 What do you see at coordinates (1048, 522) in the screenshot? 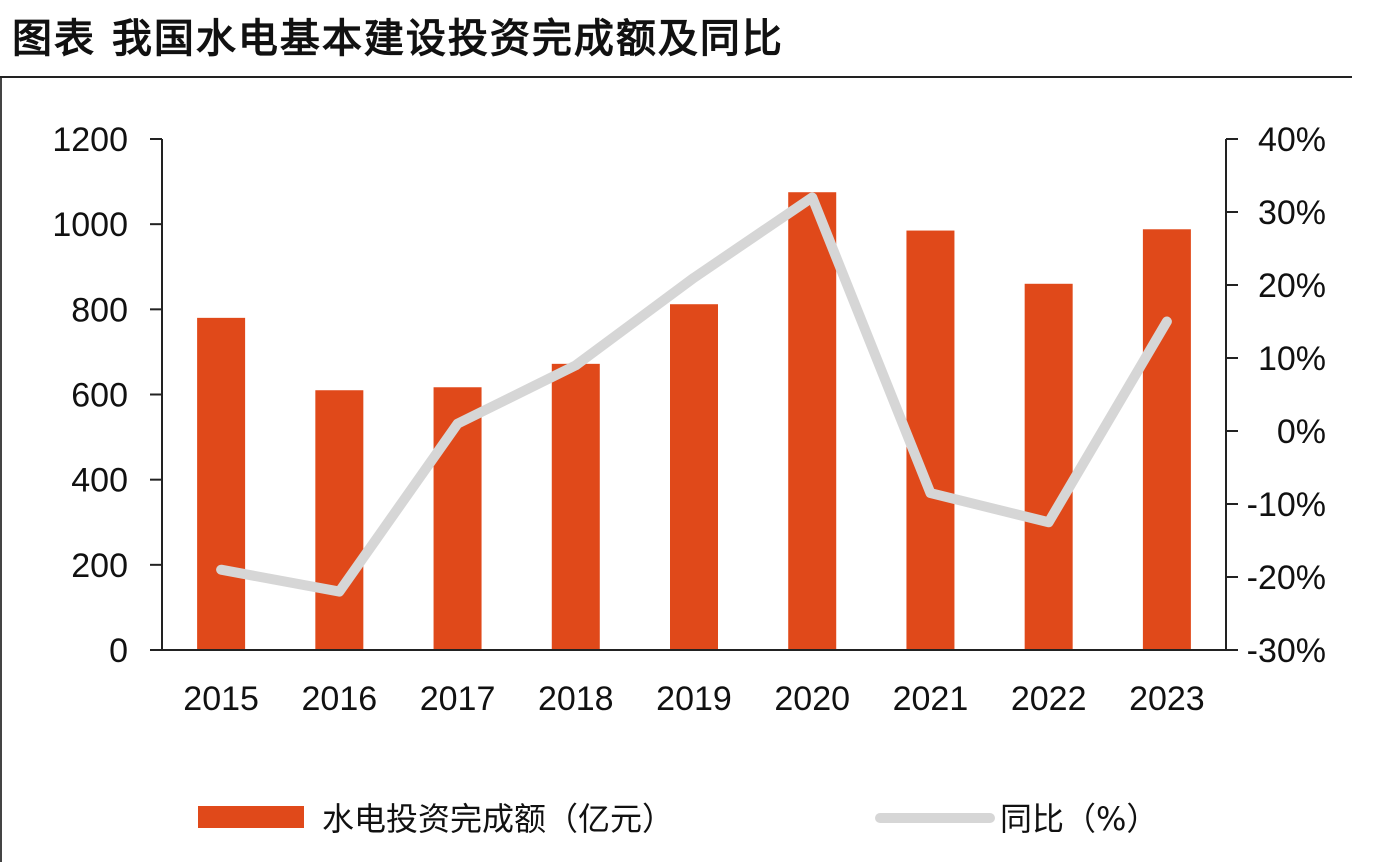
I see `yoy-point-2022` at bounding box center [1048, 522].